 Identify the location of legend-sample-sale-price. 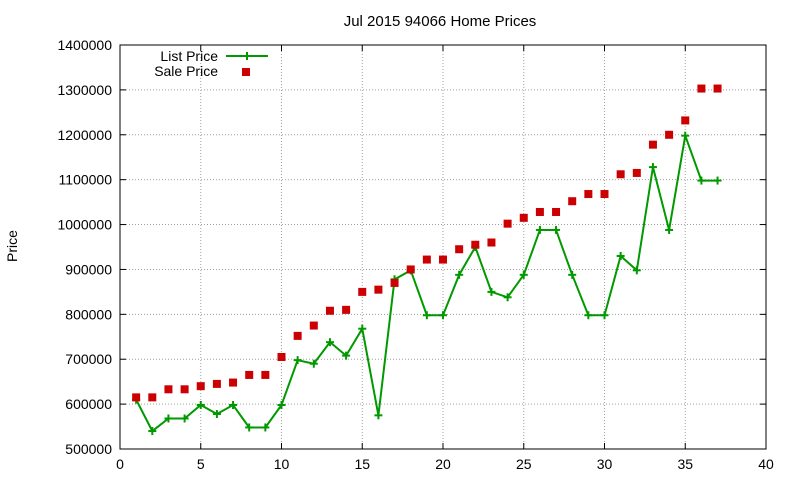
(246, 72).